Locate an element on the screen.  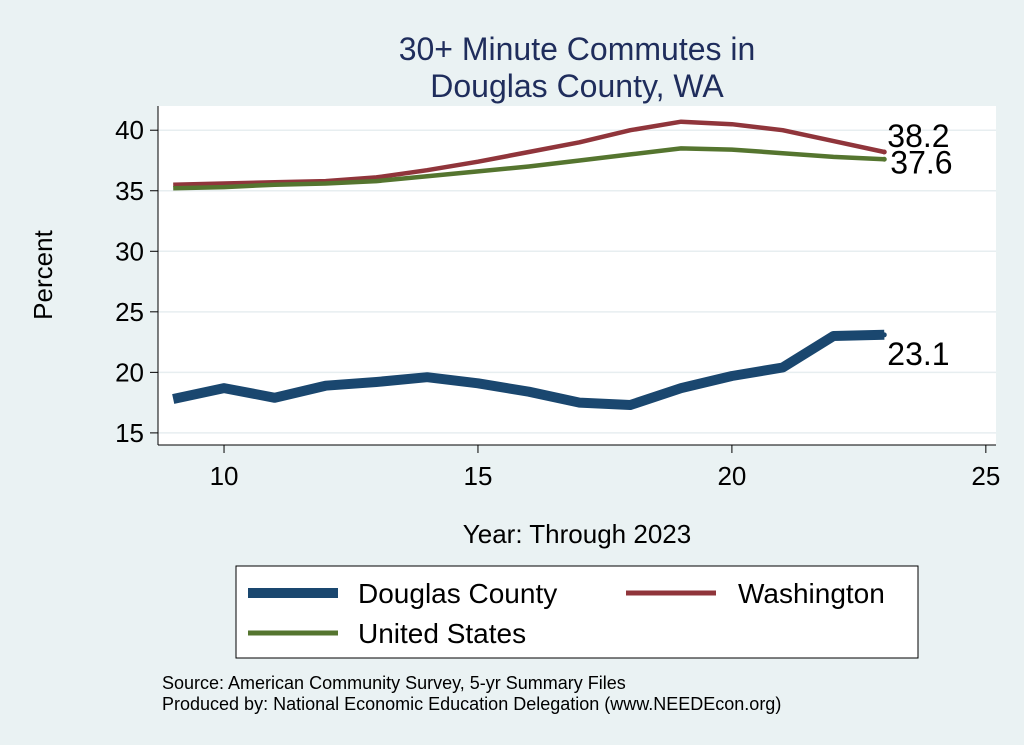
legend-label-douglas-county: Douglas County is located at coordinates (457, 593).